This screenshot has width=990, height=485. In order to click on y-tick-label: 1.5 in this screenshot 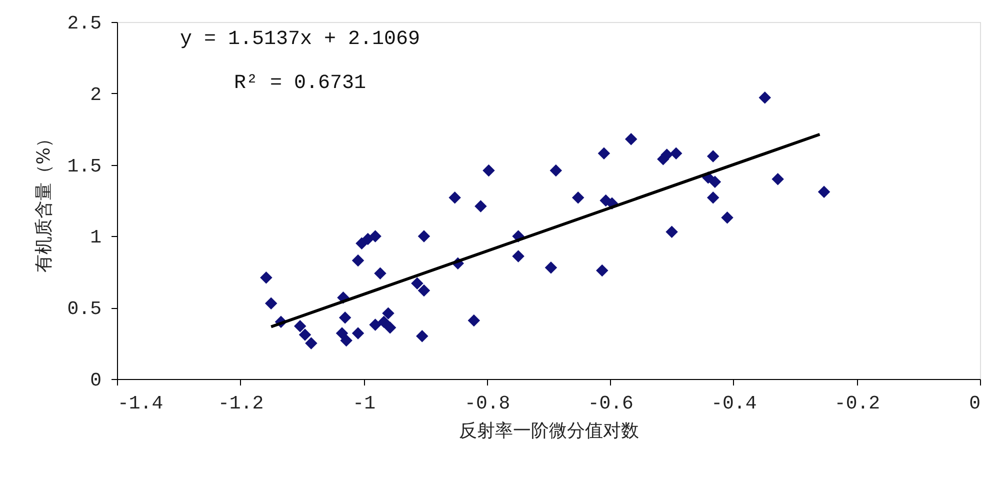, I will do `click(84, 166)`.